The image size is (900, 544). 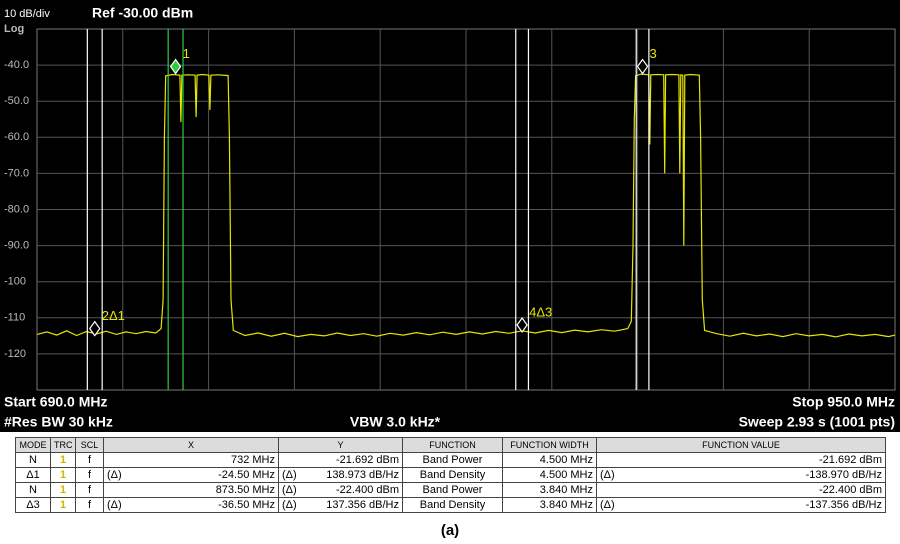 What do you see at coordinates (395, 422) in the screenshot?
I see `vbw-label: VBW 3.0 kHz*` at bounding box center [395, 422].